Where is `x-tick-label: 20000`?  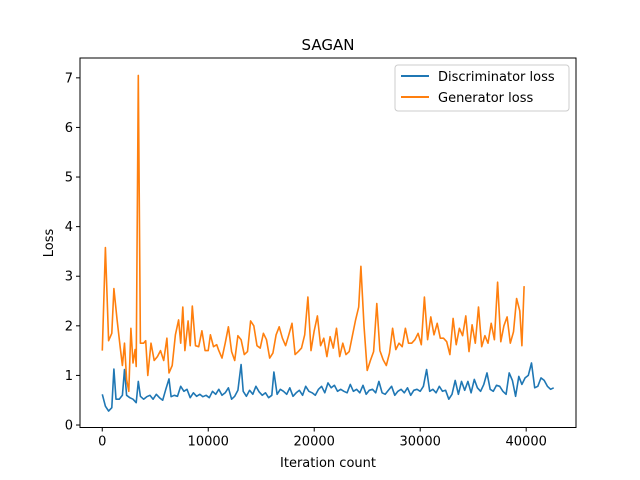 x-tick-label: 20000 is located at coordinates (314, 442).